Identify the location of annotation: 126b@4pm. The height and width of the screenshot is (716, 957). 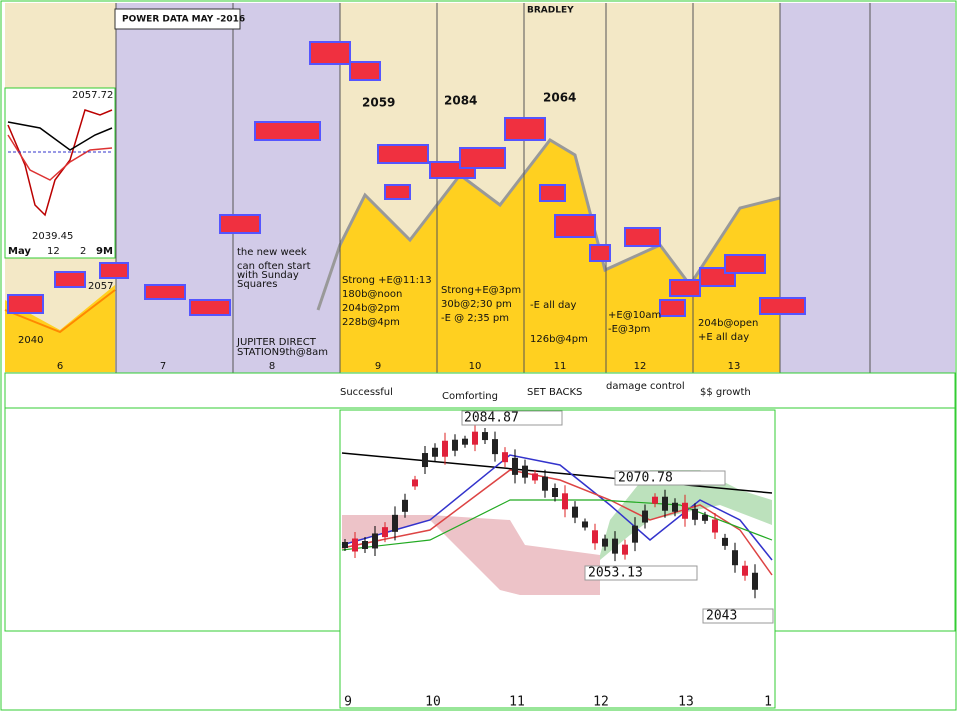
(559, 339).